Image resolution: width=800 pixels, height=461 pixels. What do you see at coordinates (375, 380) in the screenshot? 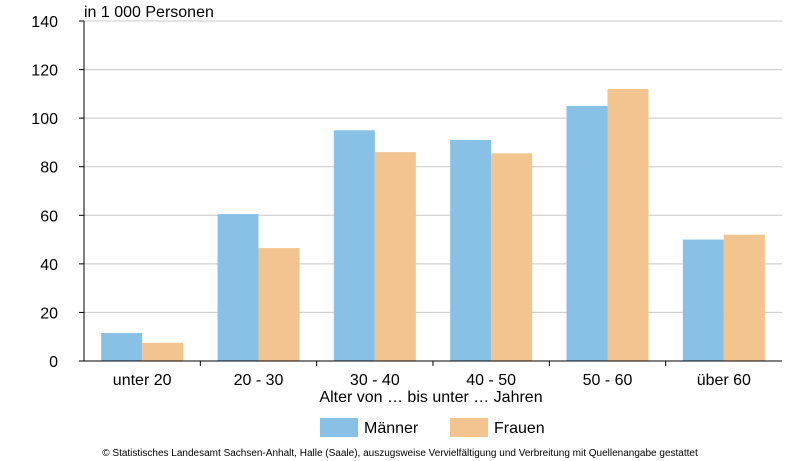
I see `x-tick-label: 30 - 40` at bounding box center [375, 380].